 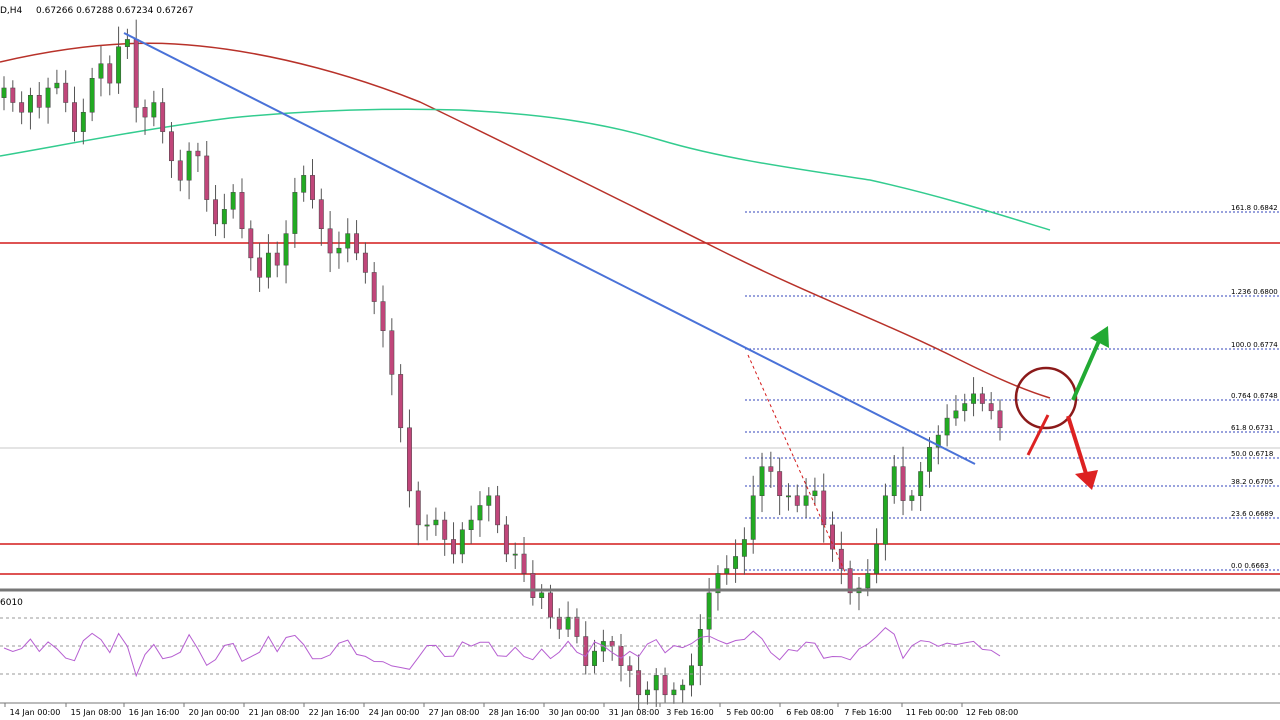 I want to click on indicator-panel, so click(x=640, y=647).